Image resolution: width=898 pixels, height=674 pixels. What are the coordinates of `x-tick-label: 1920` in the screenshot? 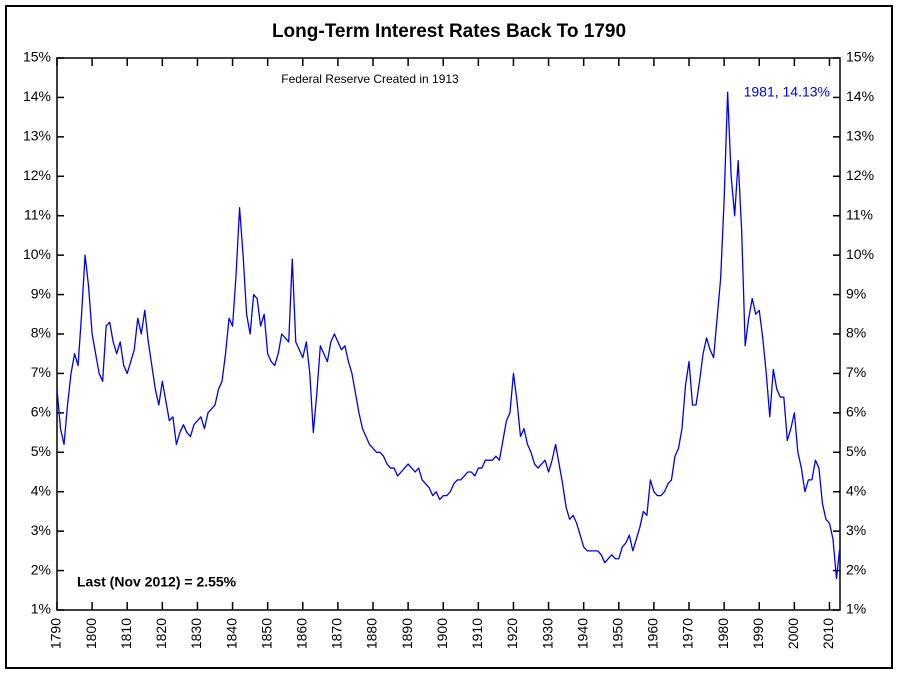 It's located at (512, 633).